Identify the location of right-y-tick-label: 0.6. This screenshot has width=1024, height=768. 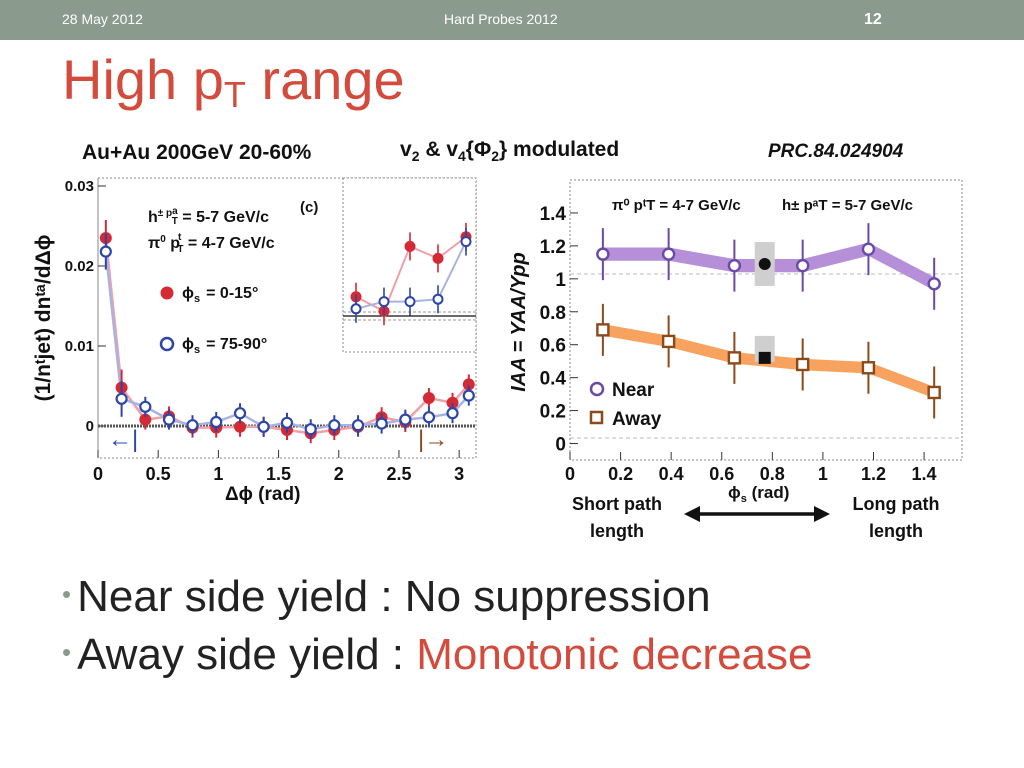
(553, 346).